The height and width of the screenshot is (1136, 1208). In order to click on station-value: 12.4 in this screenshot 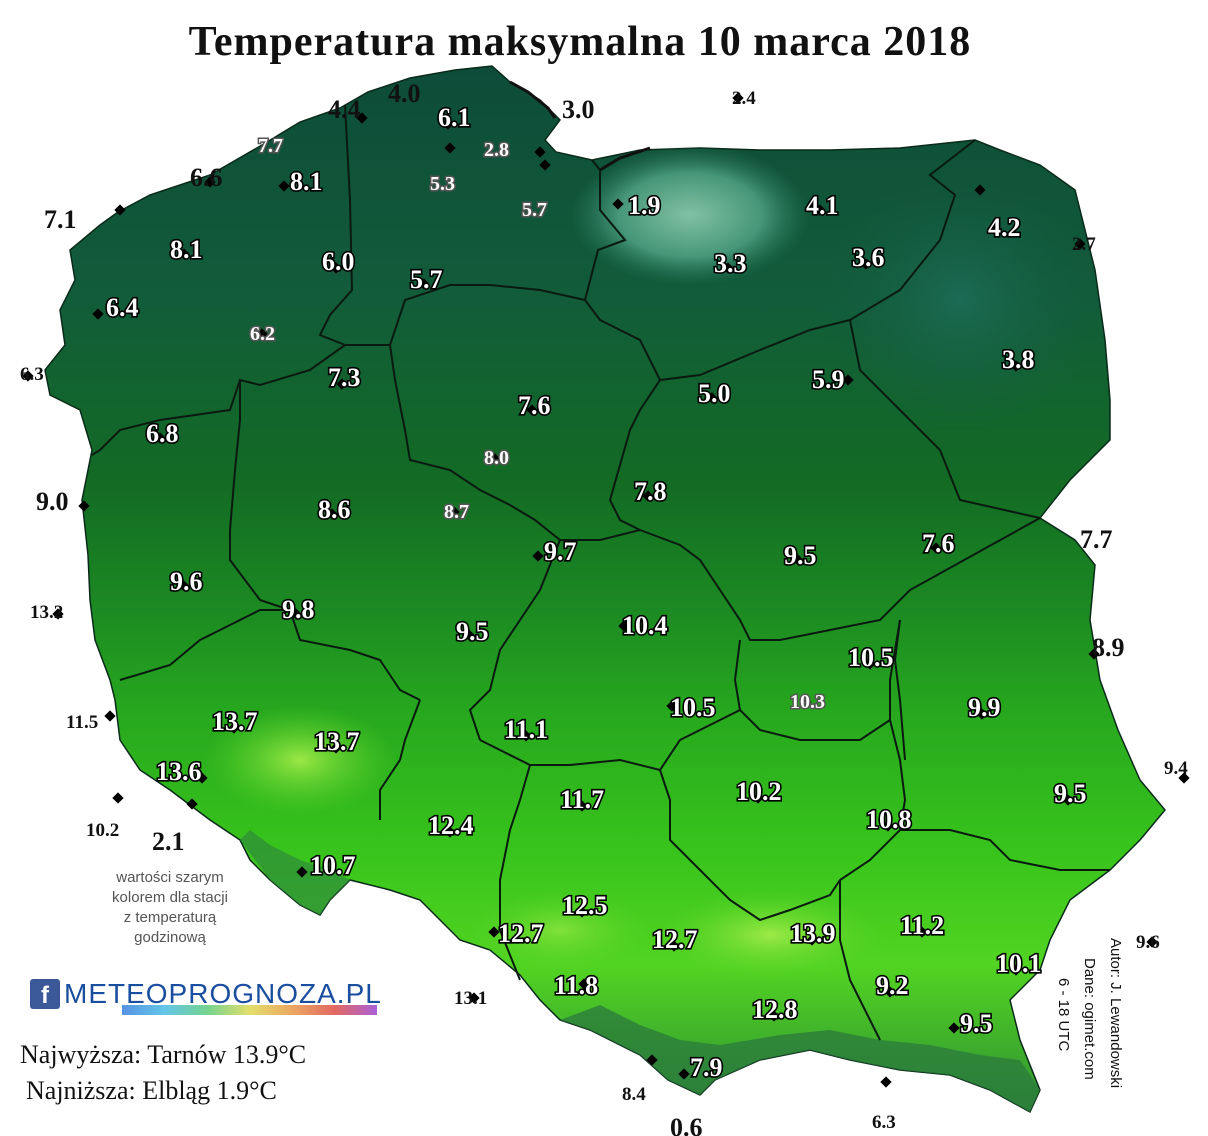, I will do `click(451, 825)`.